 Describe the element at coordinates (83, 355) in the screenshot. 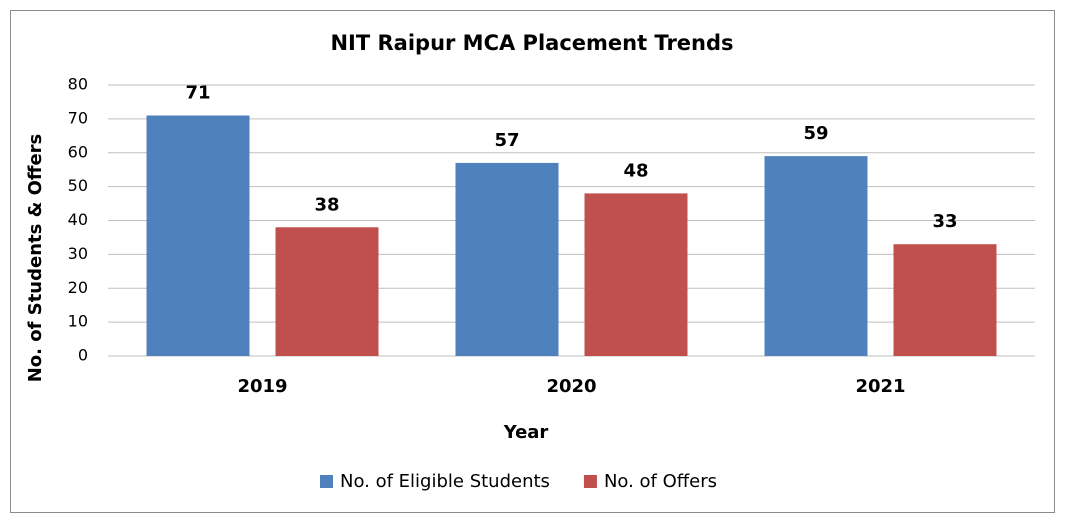

I see `y-tick-label: 0` at that location.